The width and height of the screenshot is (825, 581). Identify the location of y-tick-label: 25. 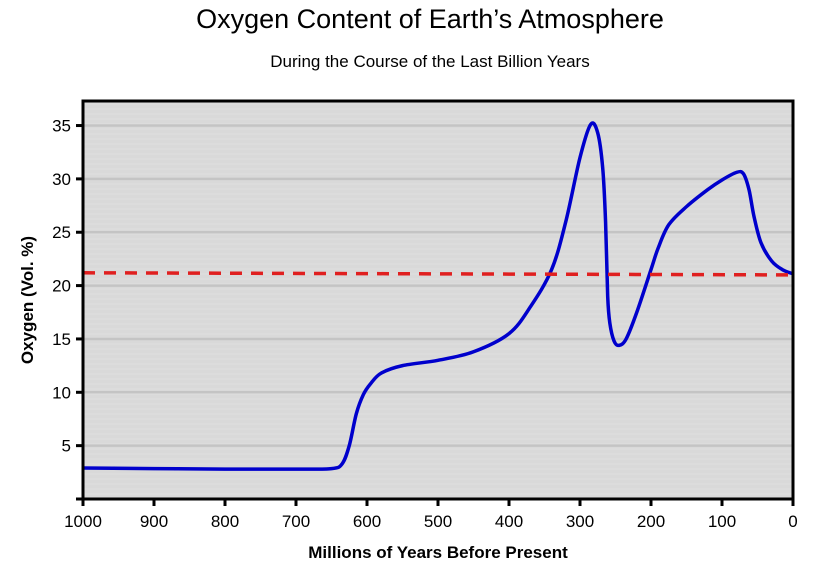
(61, 232).